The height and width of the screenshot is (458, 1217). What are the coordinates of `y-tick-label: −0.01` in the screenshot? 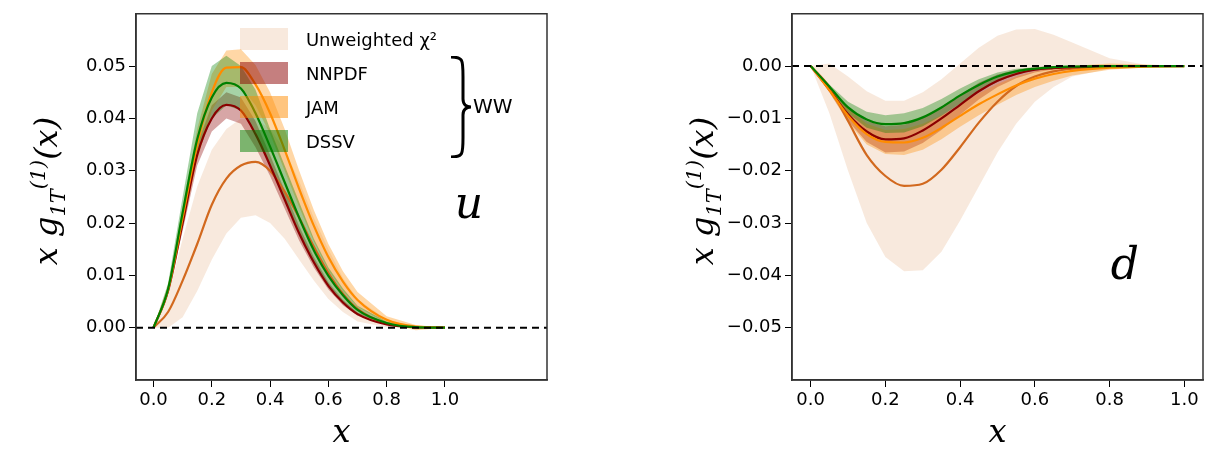 It's located at (754, 117).